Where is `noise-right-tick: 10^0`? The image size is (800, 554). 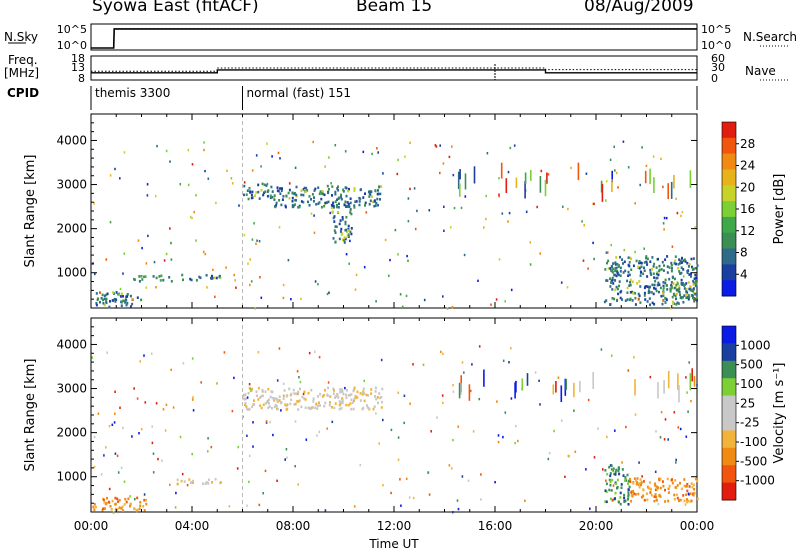
noise-right-tick: 10^0 is located at coordinates (716, 45).